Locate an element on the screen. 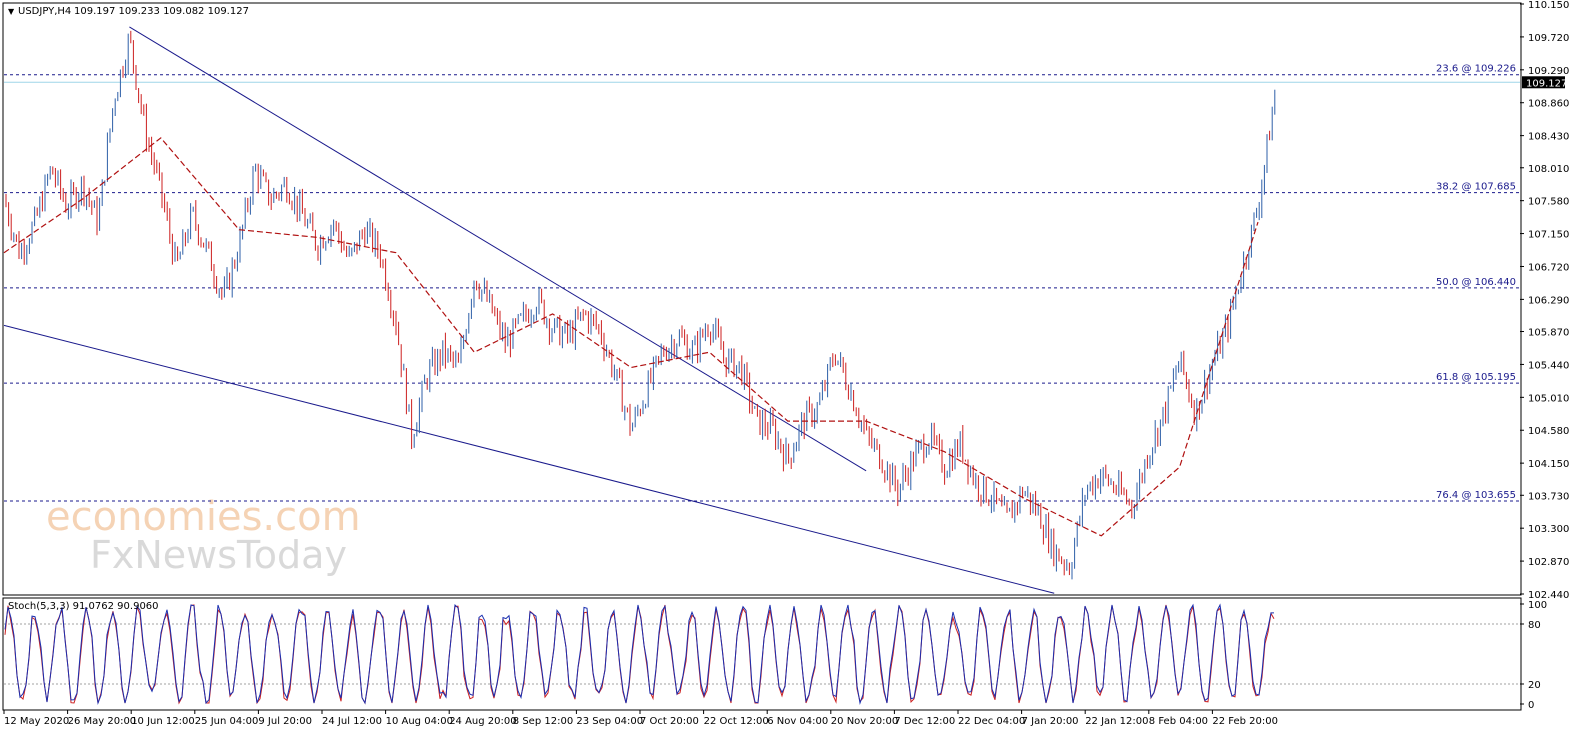  time-tick-label: 9 Jul 20:00 is located at coordinates (285, 721).